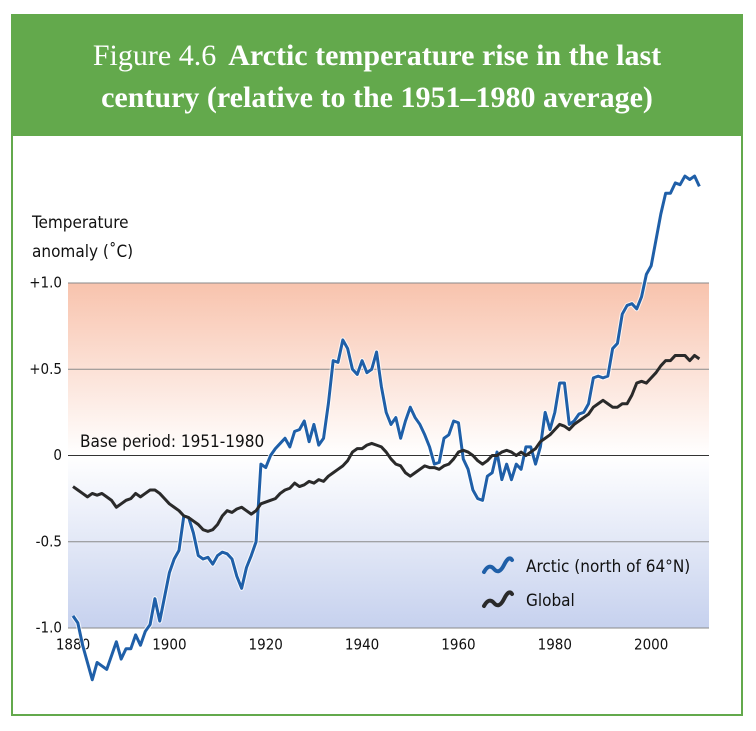 The image size is (756, 731). Describe the element at coordinates (80, 223) in the screenshot. I see `y-axis-label: Temperature` at that location.